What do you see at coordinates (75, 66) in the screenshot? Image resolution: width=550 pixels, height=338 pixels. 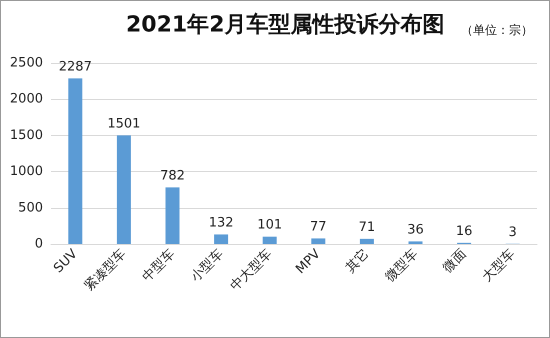 I see `data-label: 2287` at bounding box center [75, 66].